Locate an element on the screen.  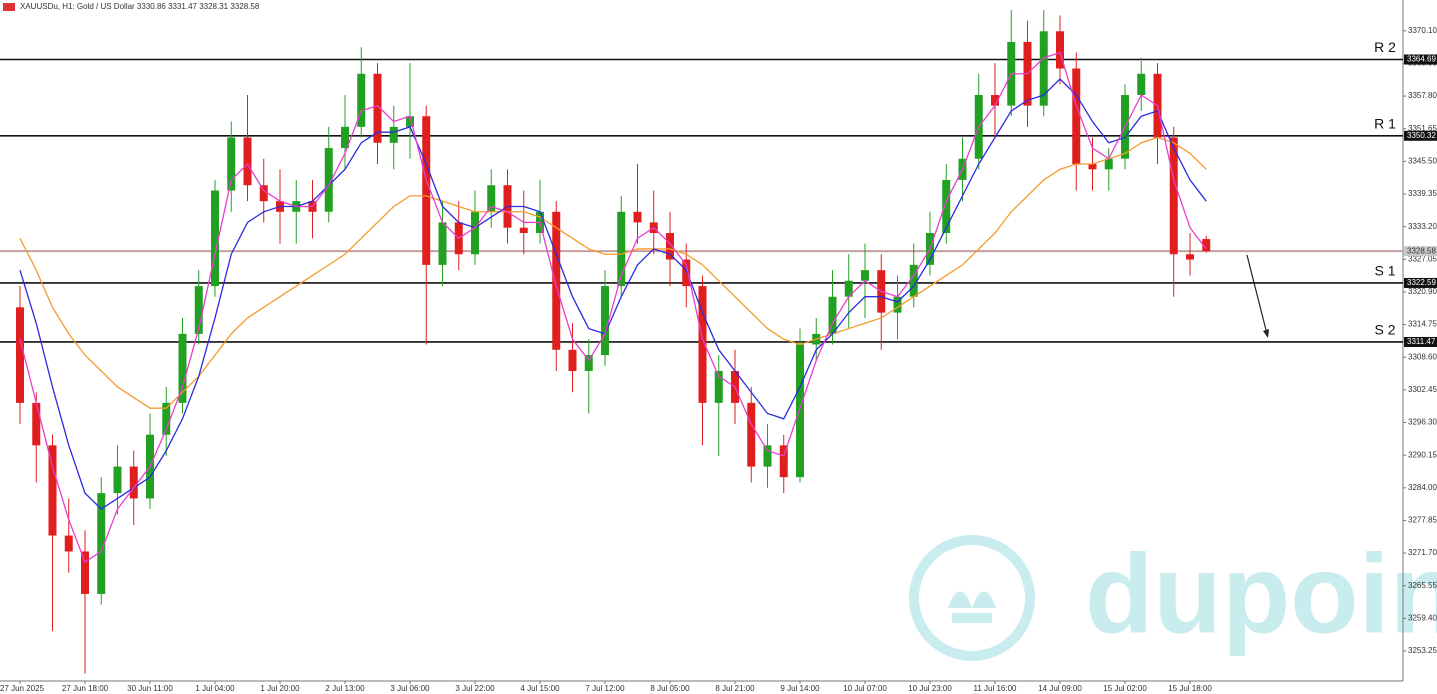
x-tick-label: 1 Jul 20:00 is located at coordinates (280, 688).